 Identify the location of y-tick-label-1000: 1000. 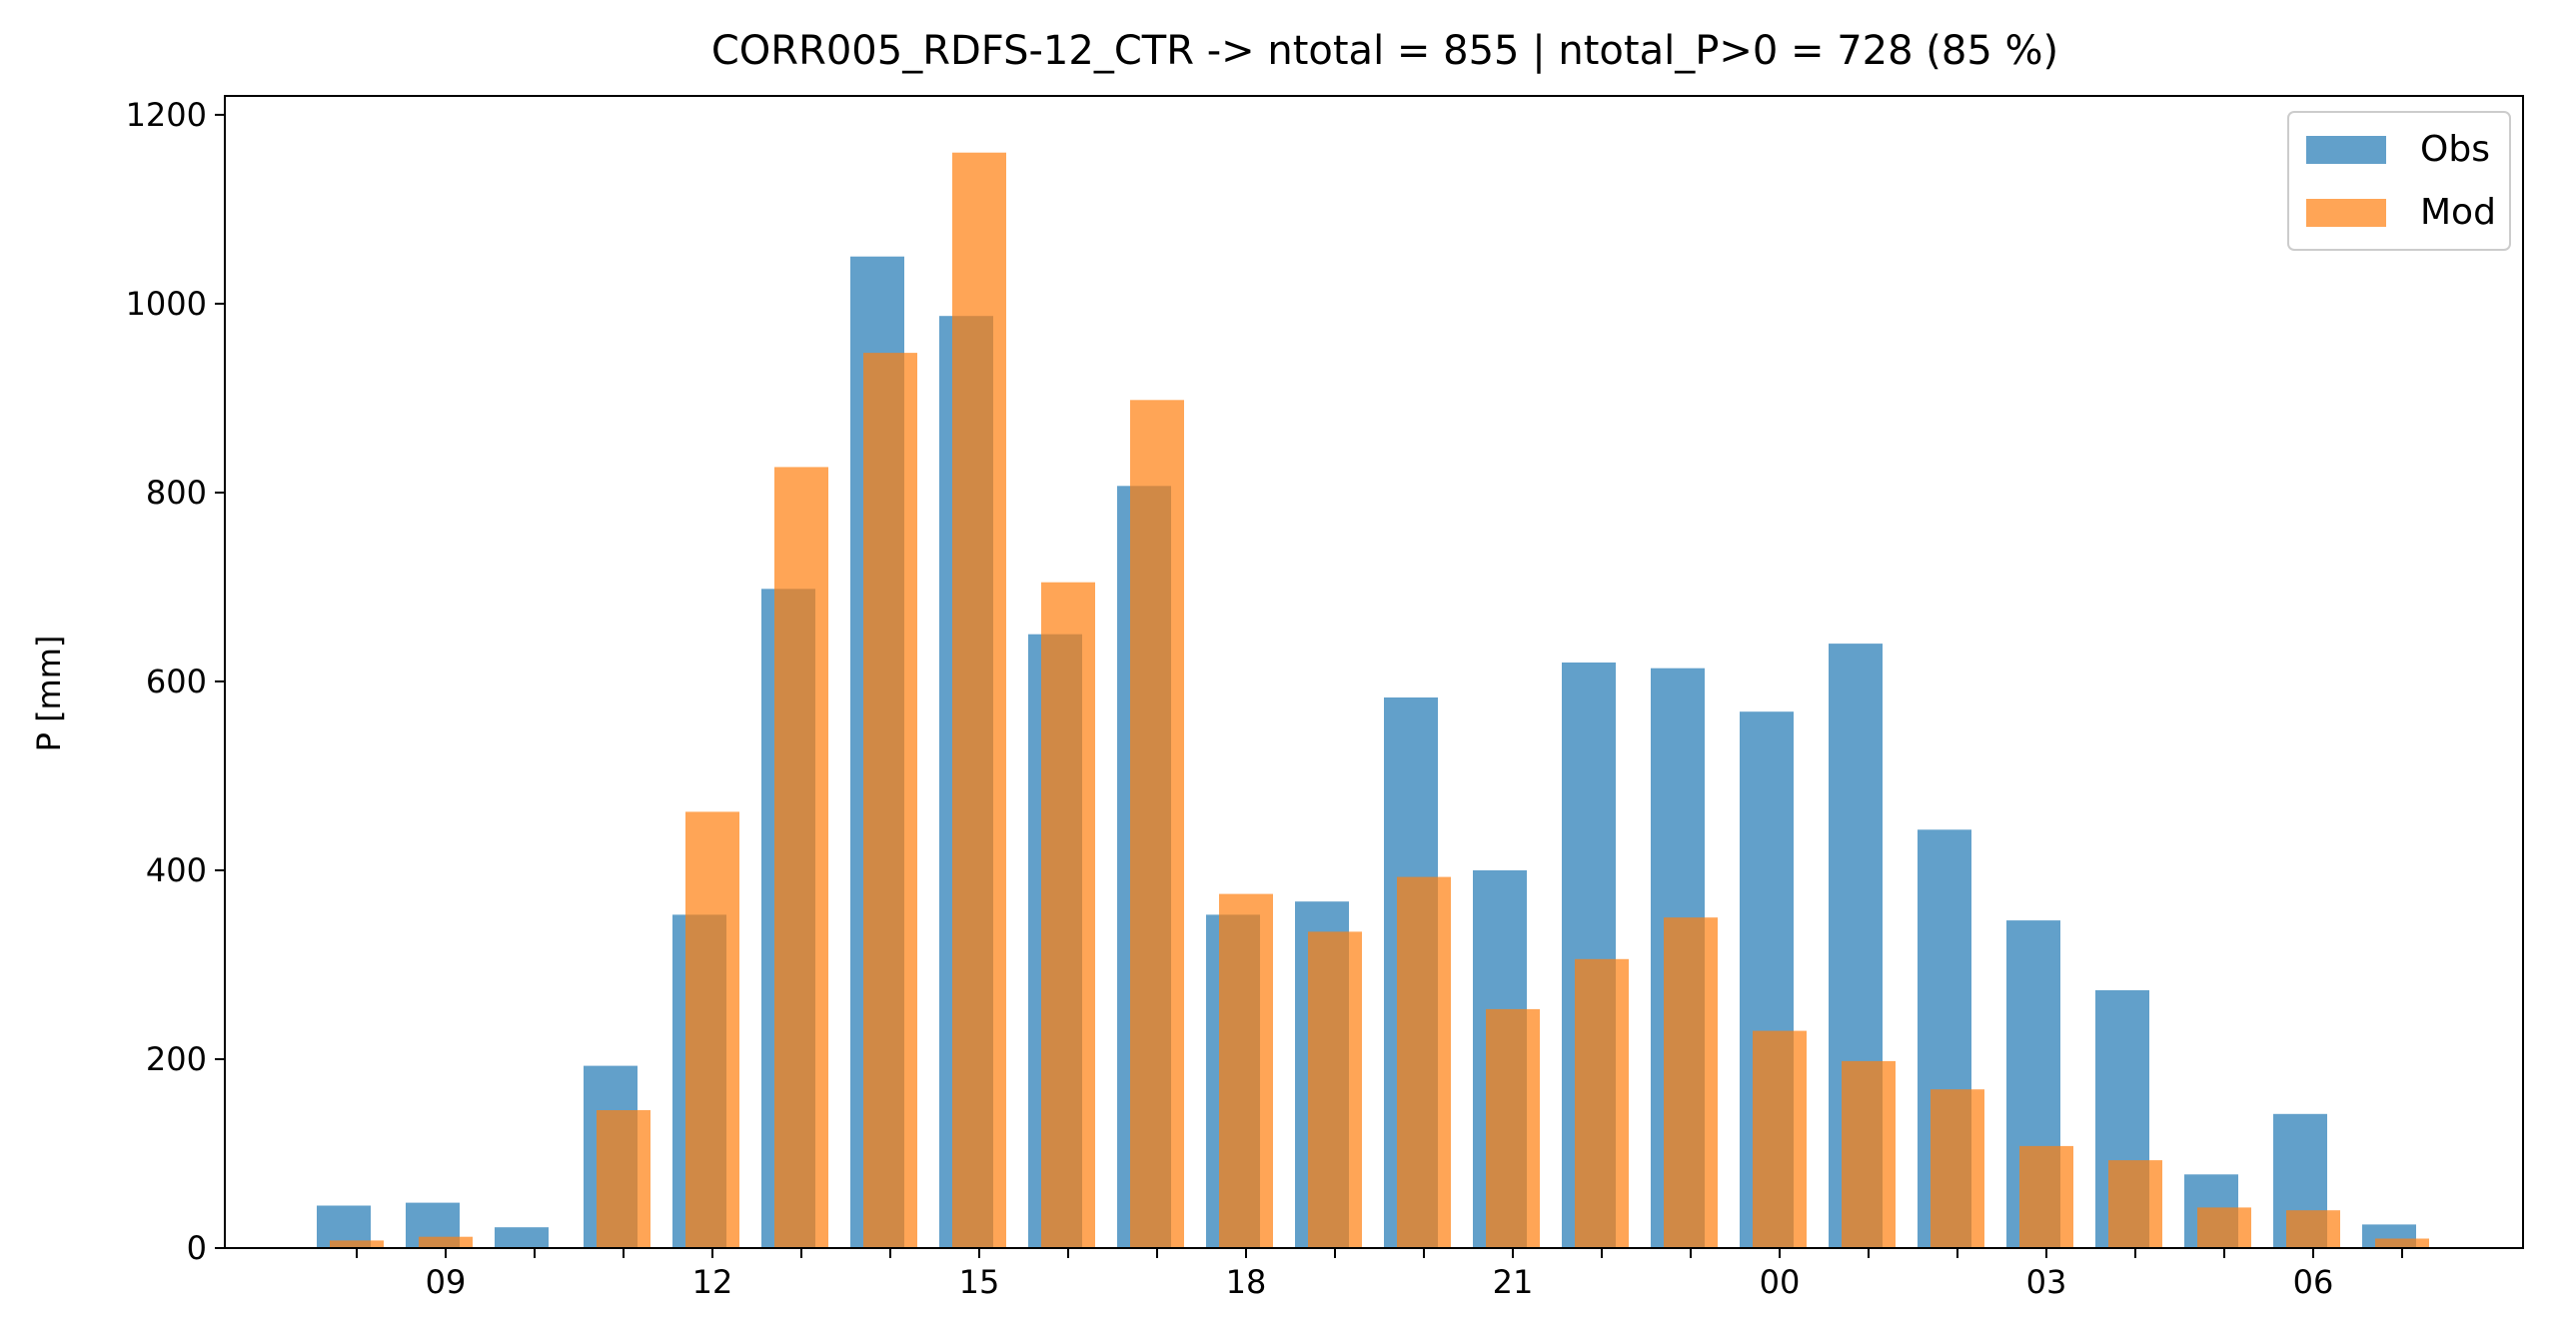
(166, 304).